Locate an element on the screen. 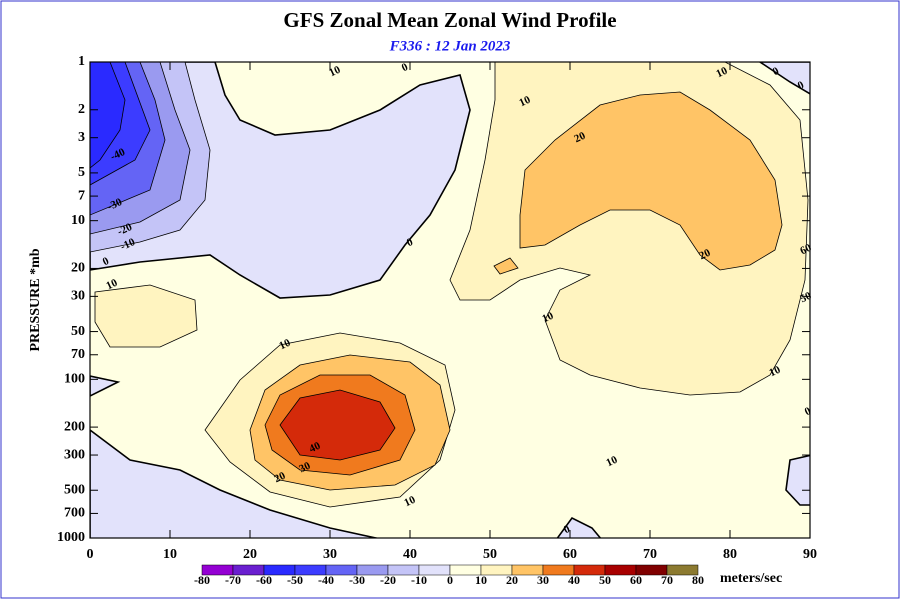 This screenshot has height=600, width=900. contour-label: -40 is located at coordinates (118, 154).